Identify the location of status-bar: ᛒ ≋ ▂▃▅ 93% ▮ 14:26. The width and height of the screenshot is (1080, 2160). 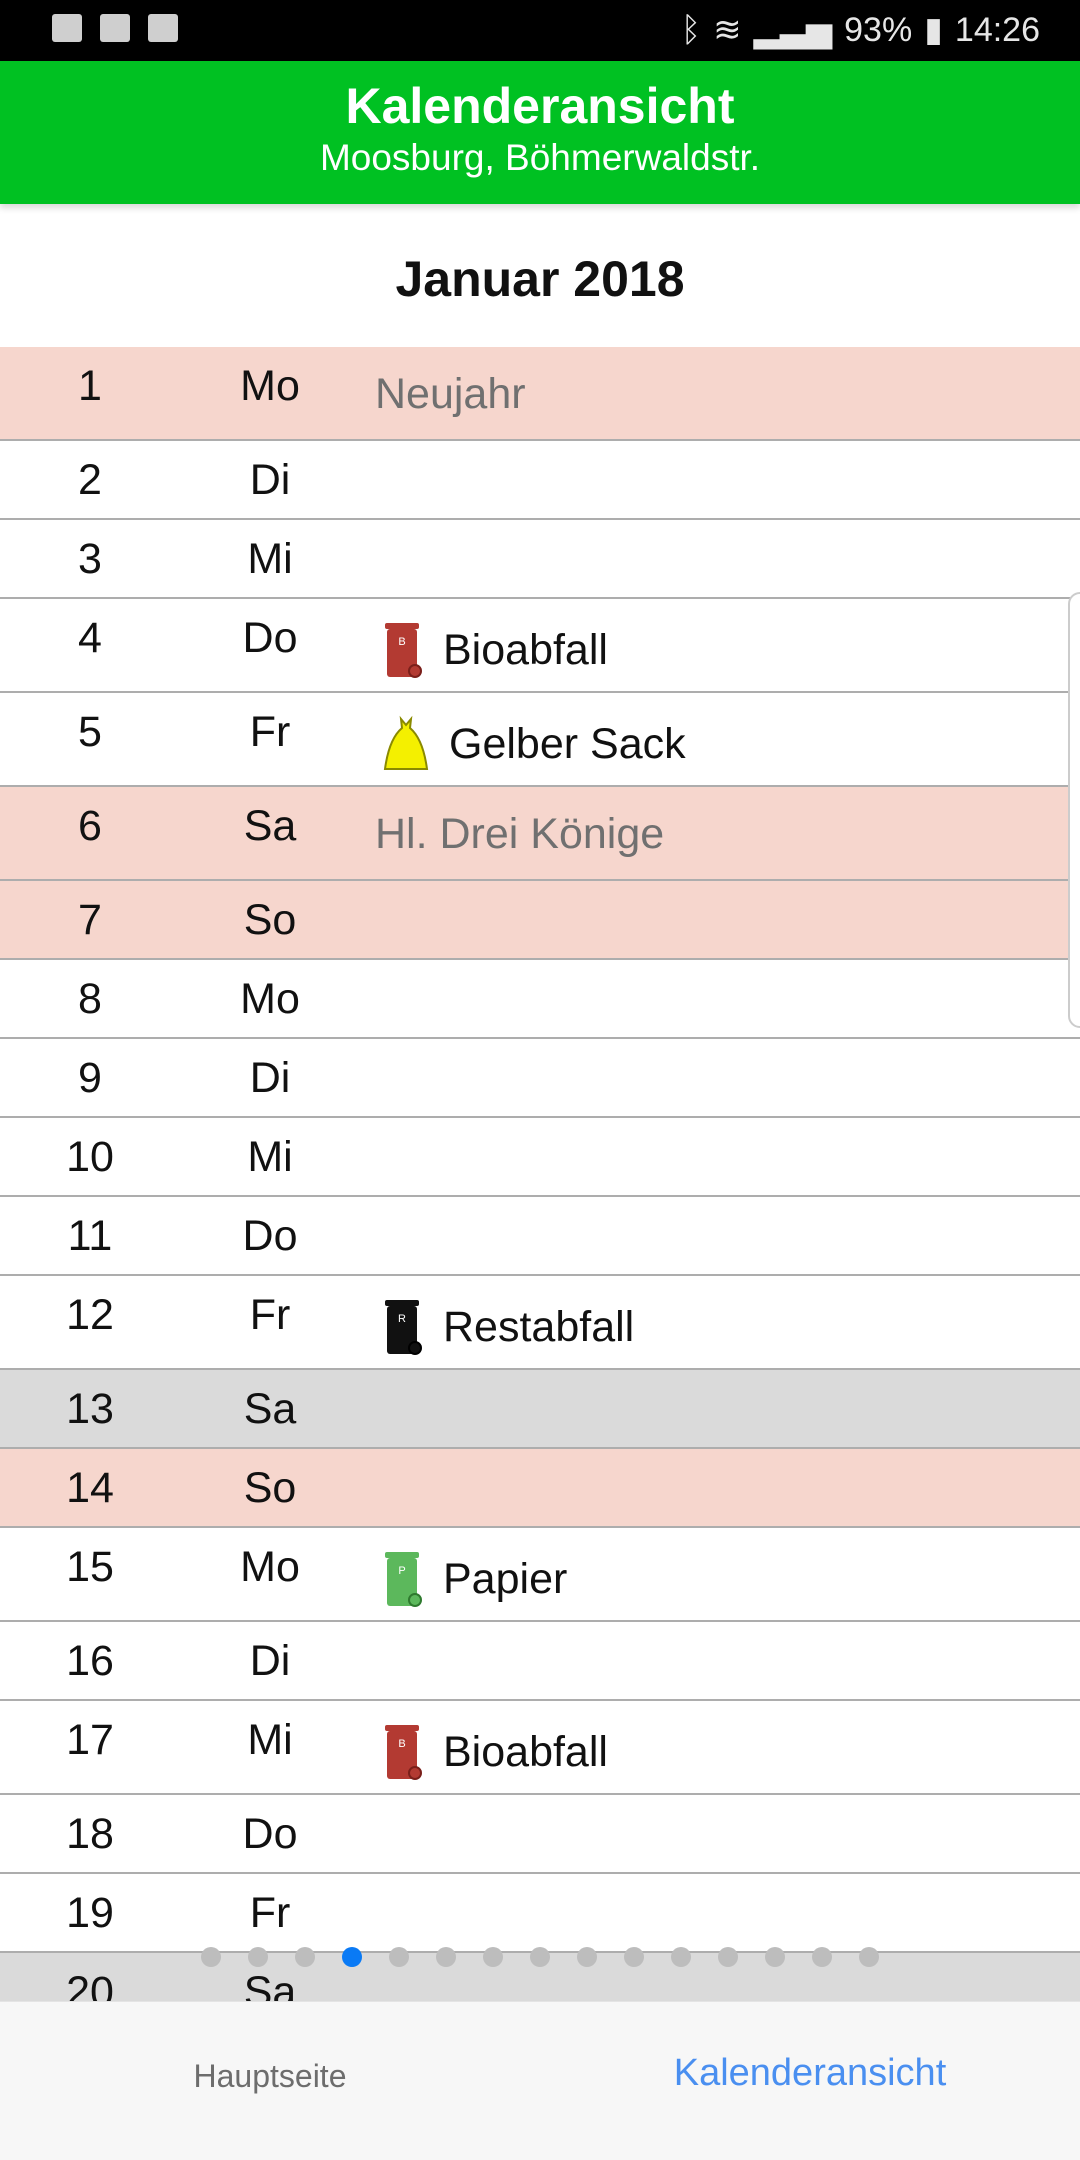
(540, 30).